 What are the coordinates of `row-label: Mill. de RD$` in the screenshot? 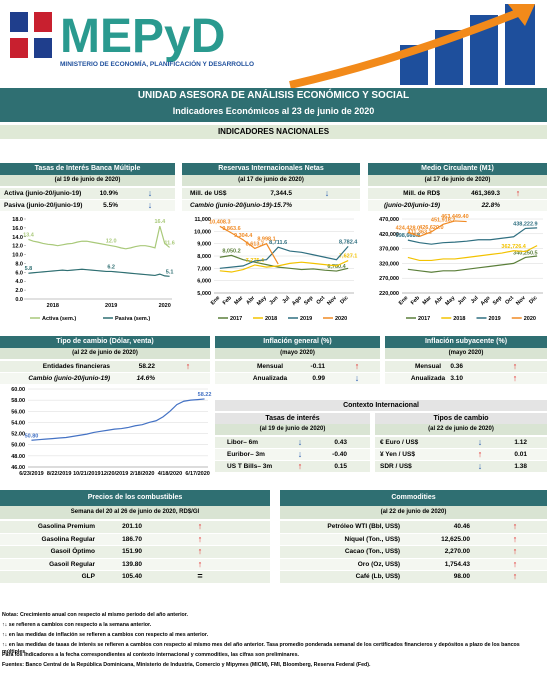 It's located at (421, 193).